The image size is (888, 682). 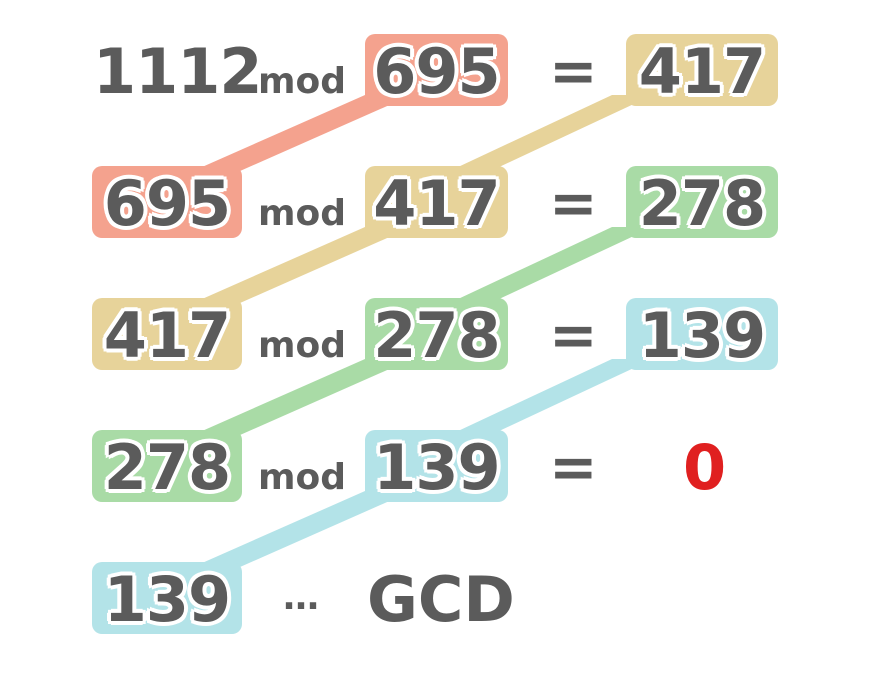 I want to click on remainder-2: 278, so click(x=702, y=203).